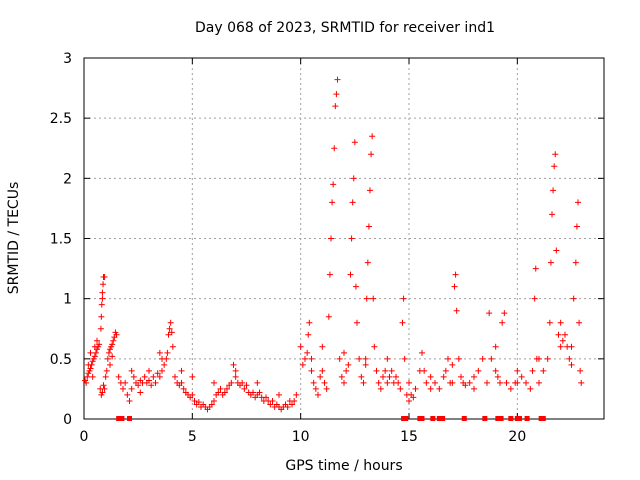  I want to click on y-tick-label: 0.5, so click(61, 360).